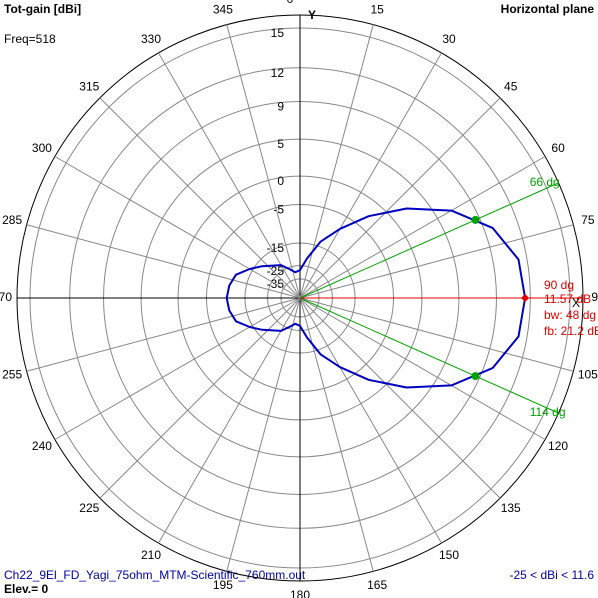  Describe the element at coordinates (588, 374) in the screenshot. I see `angle-tick-label: 105` at that location.